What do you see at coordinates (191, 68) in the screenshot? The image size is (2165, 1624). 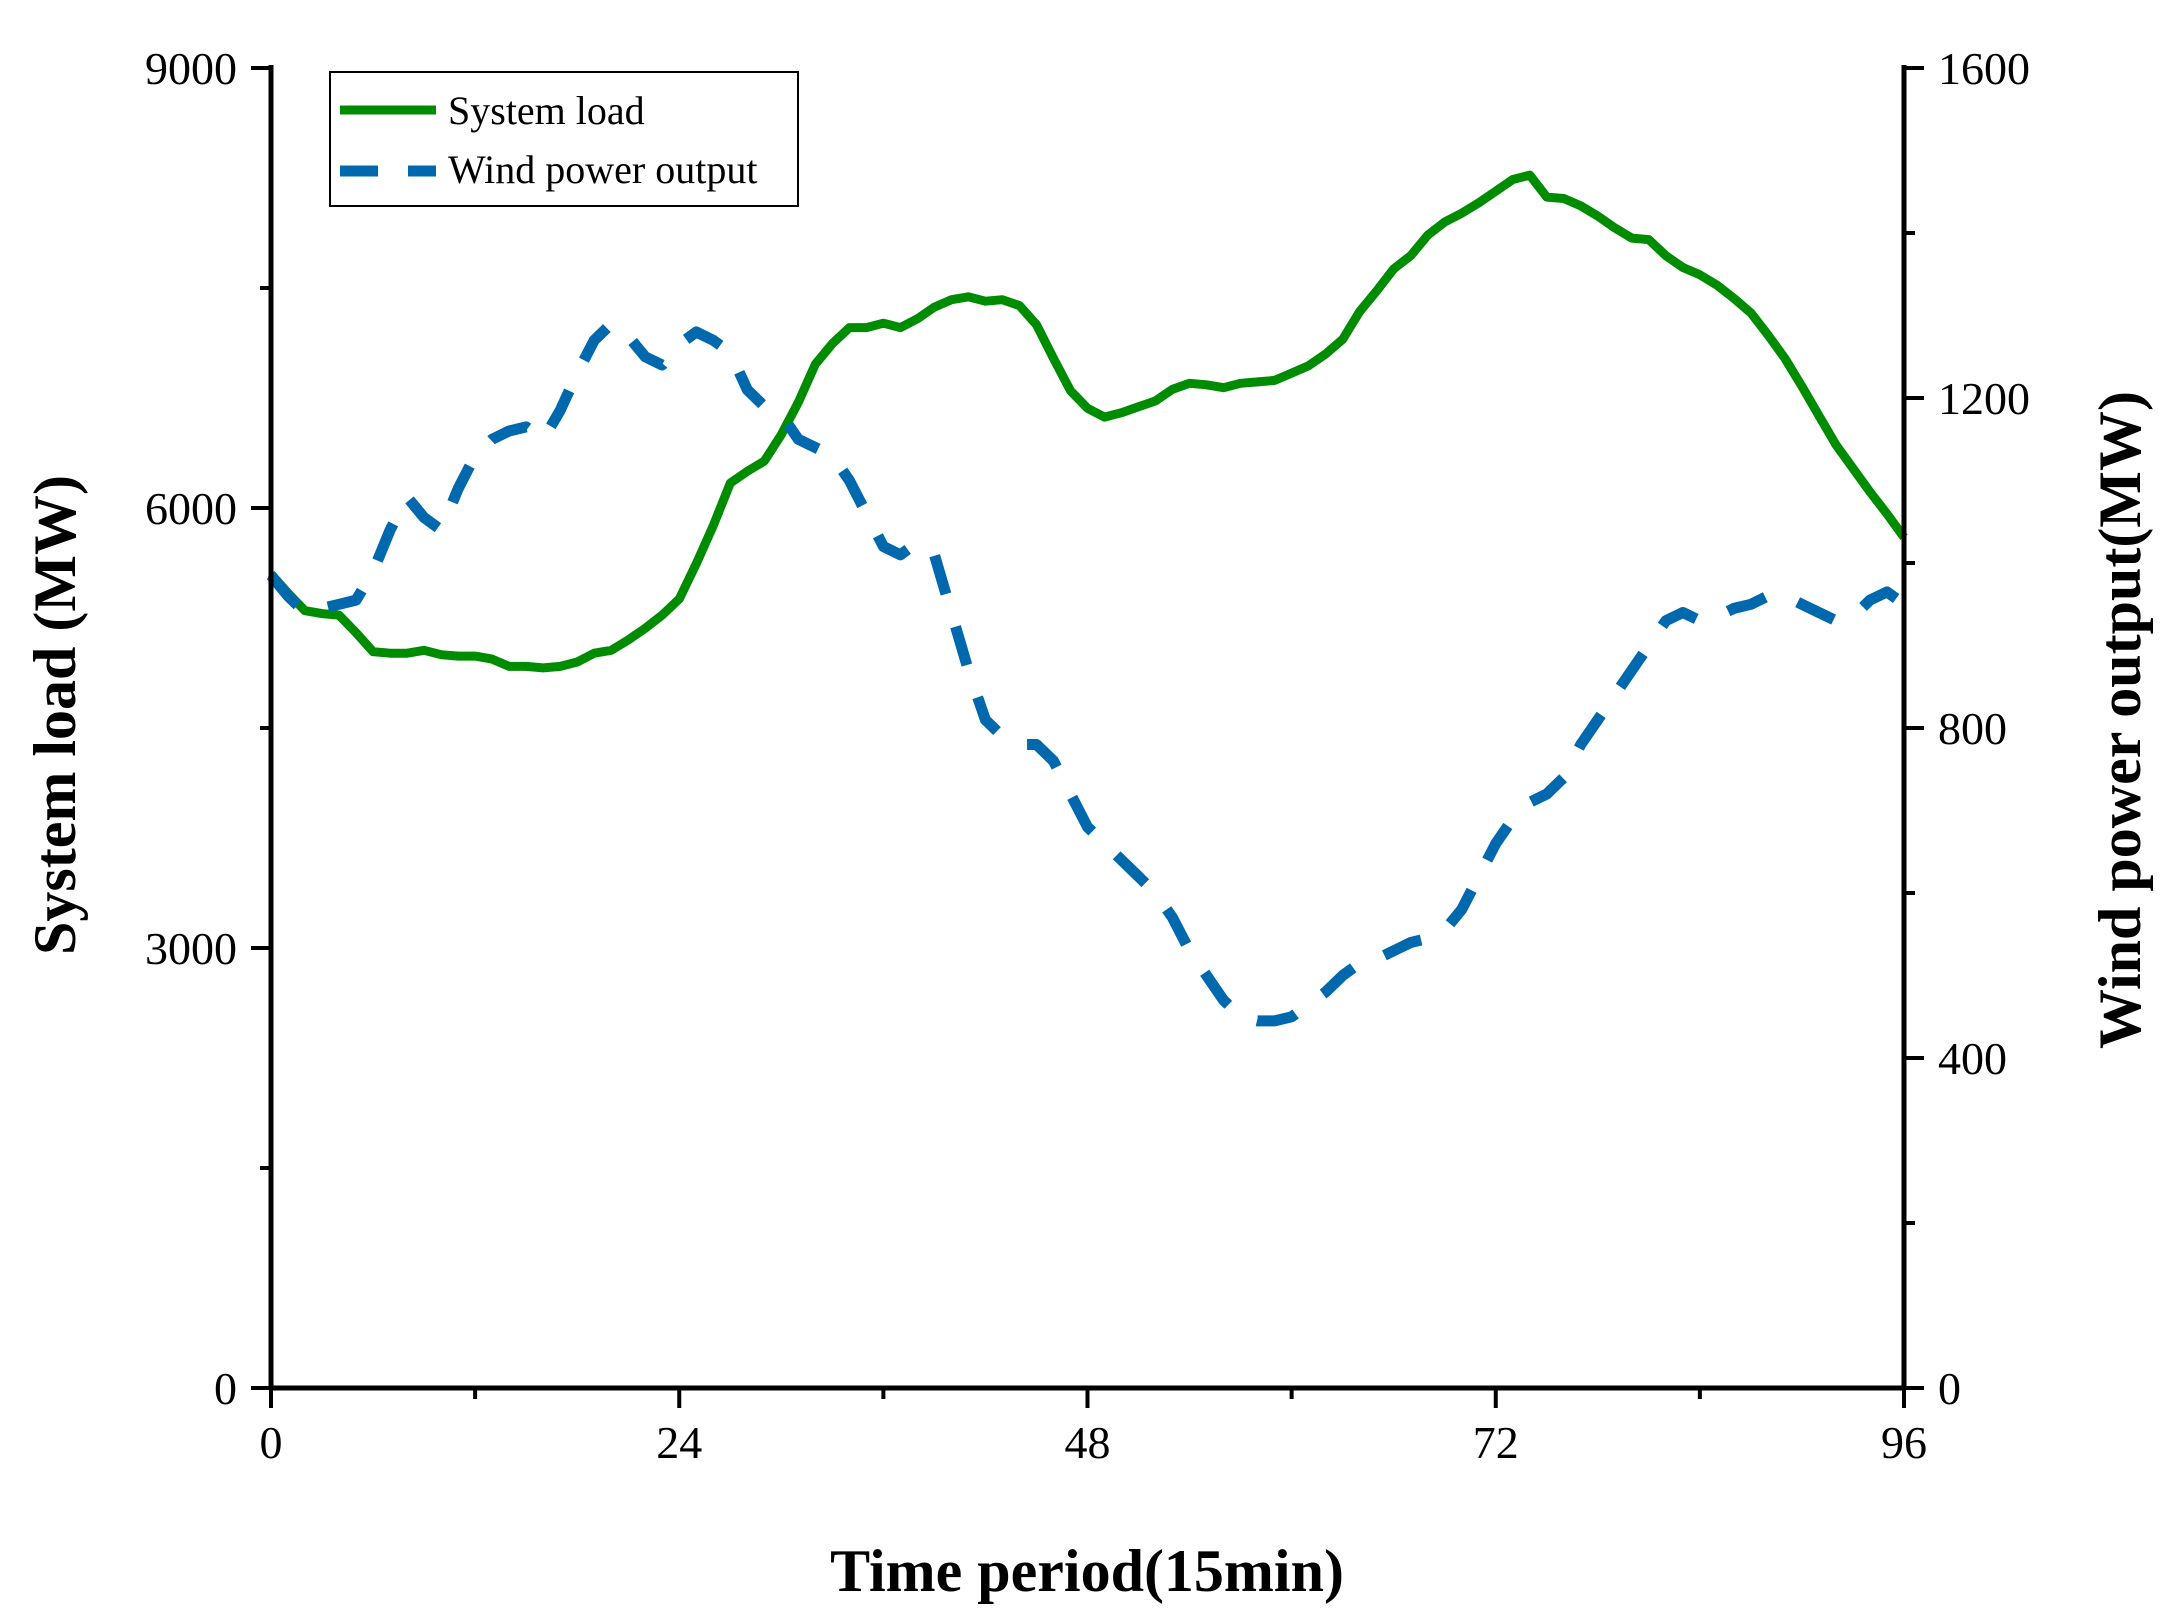 I see `y-left-tick-label: 9000` at bounding box center [191, 68].